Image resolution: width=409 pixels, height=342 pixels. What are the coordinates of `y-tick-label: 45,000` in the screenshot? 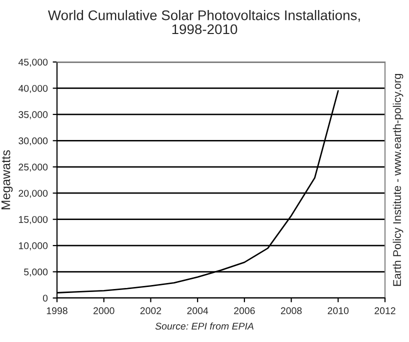 It's located at (33, 62).